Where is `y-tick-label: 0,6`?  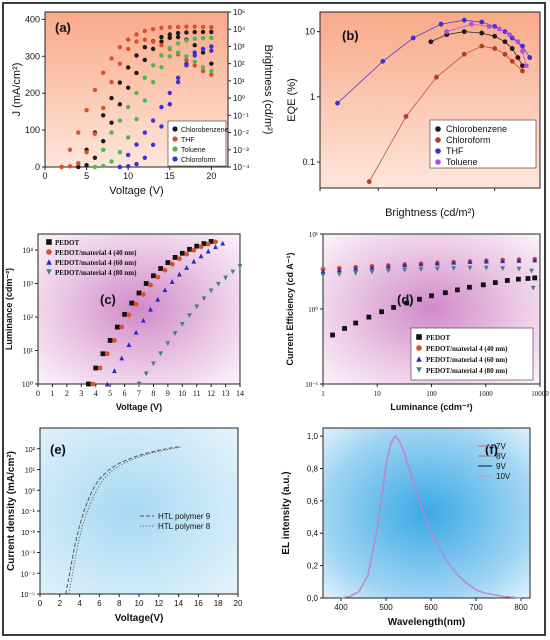 y-tick-label: 0,6 is located at coordinates (313, 501).